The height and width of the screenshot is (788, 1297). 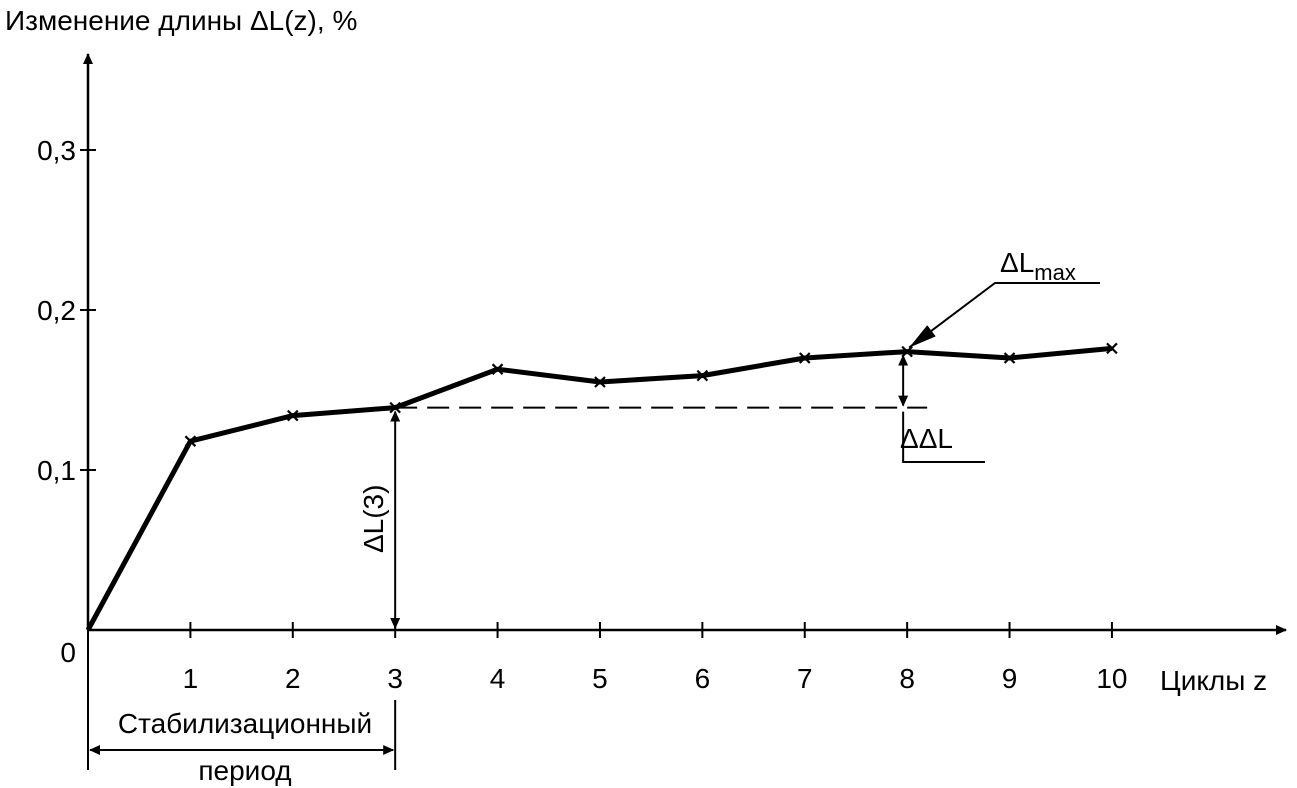 What do you see at coordinates (245, 723) in the screenshot?
I see `annotation-period: Стабилизационный` at bounding box center [245, 723].